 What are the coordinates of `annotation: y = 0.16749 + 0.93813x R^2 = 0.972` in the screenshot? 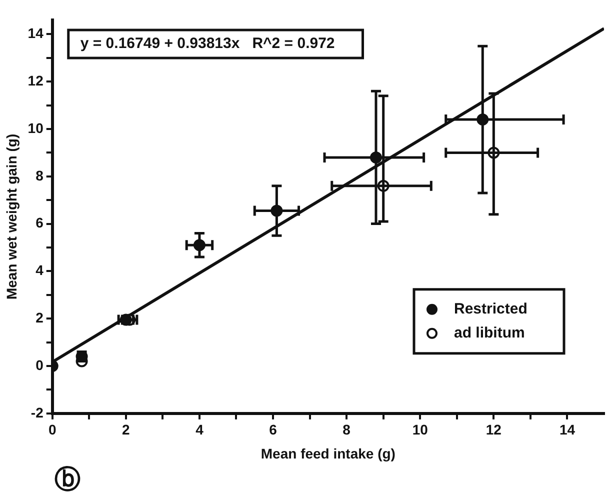 It's located at (207, 43).